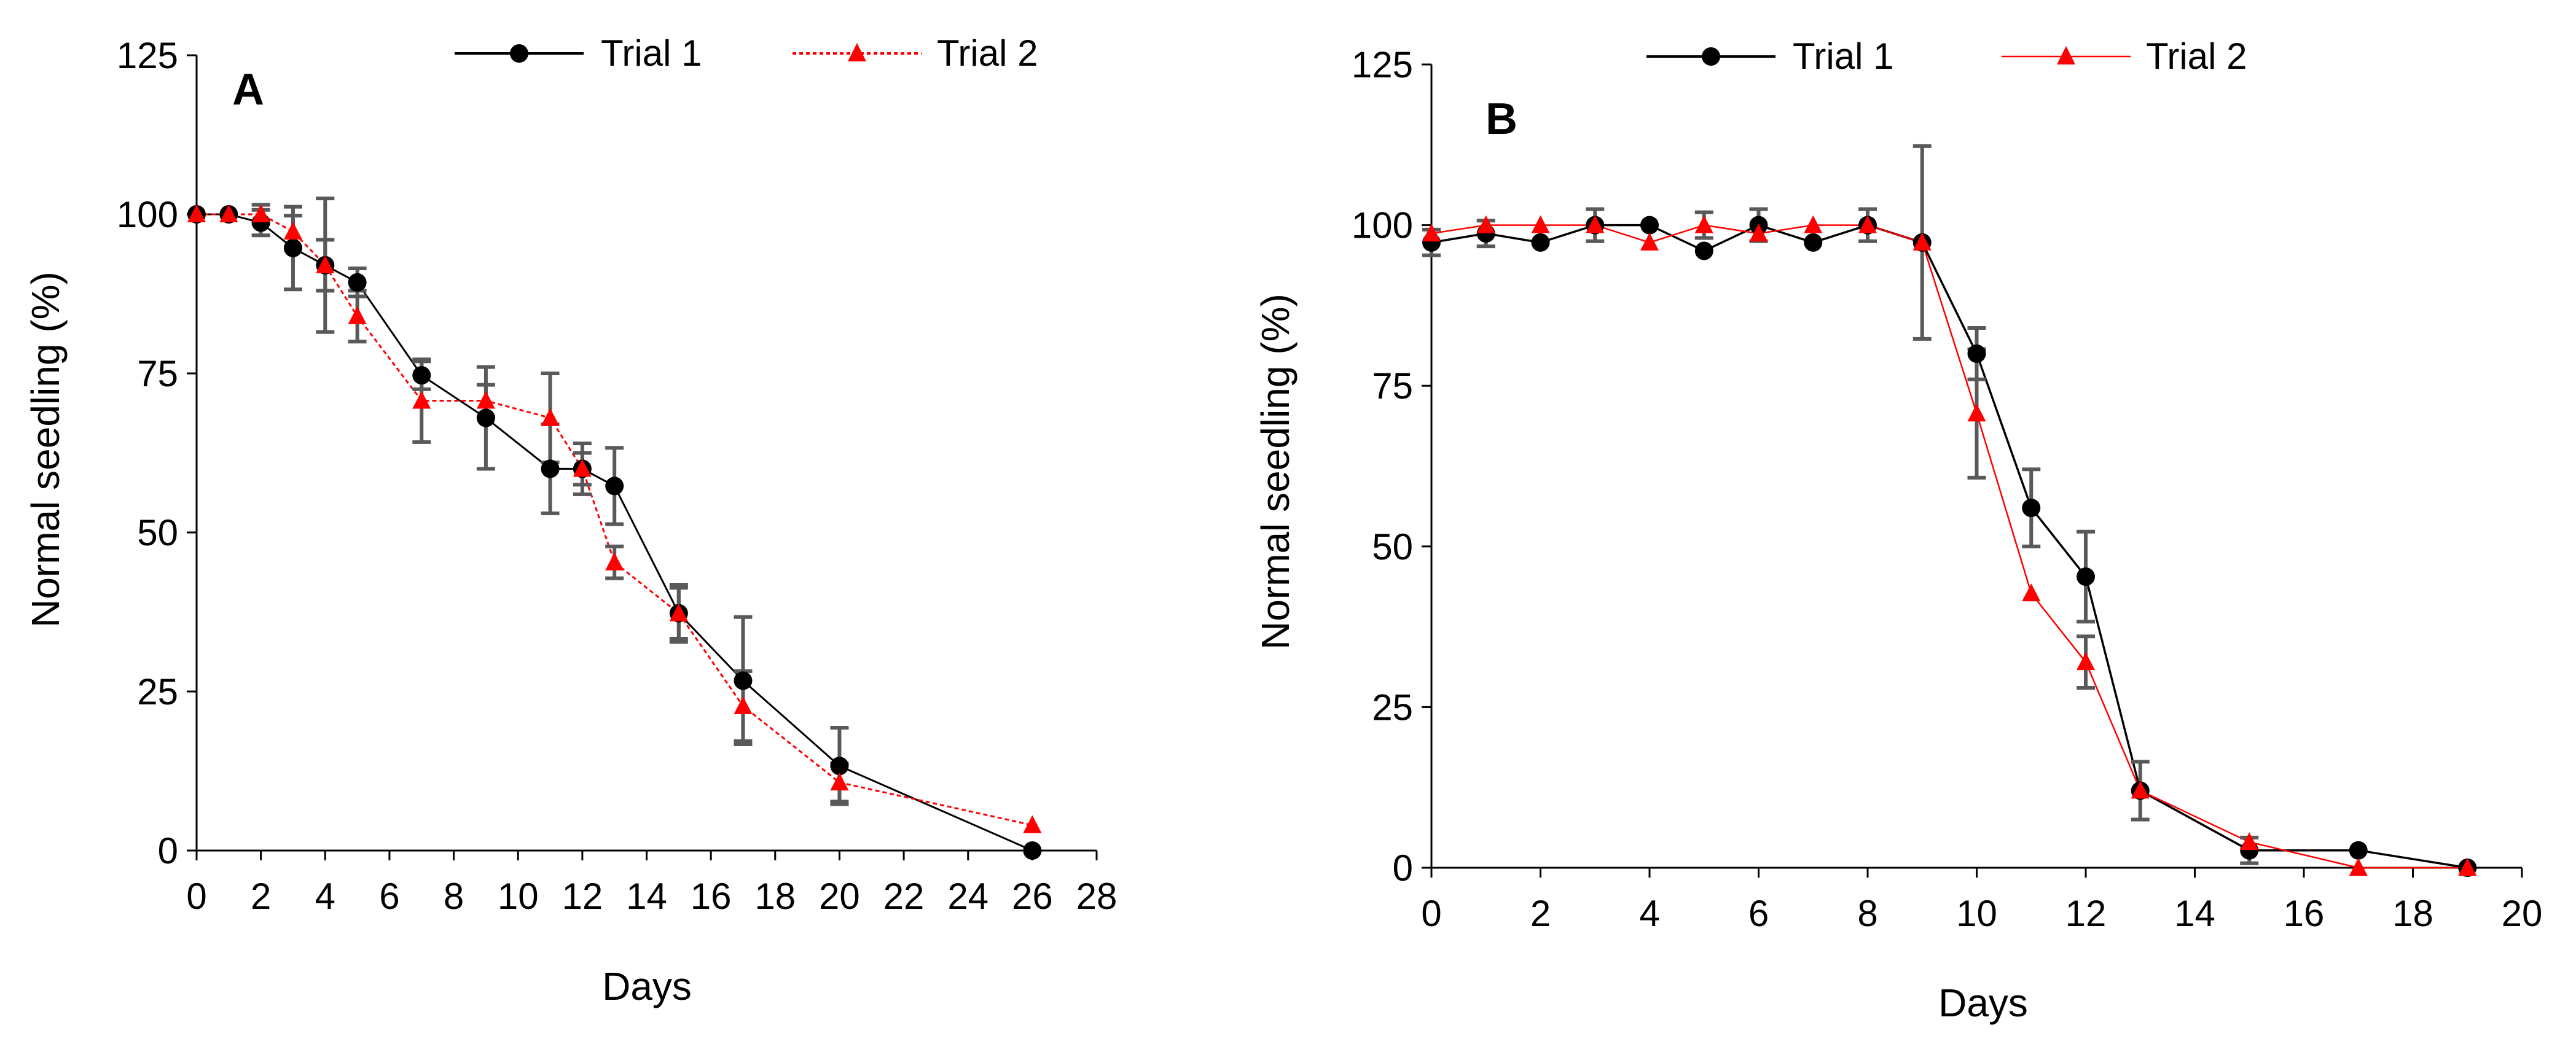 This screenshot has width=2576, height=1044. I want to click on panel-a-x-tick-label: 14, so click(647, 896).